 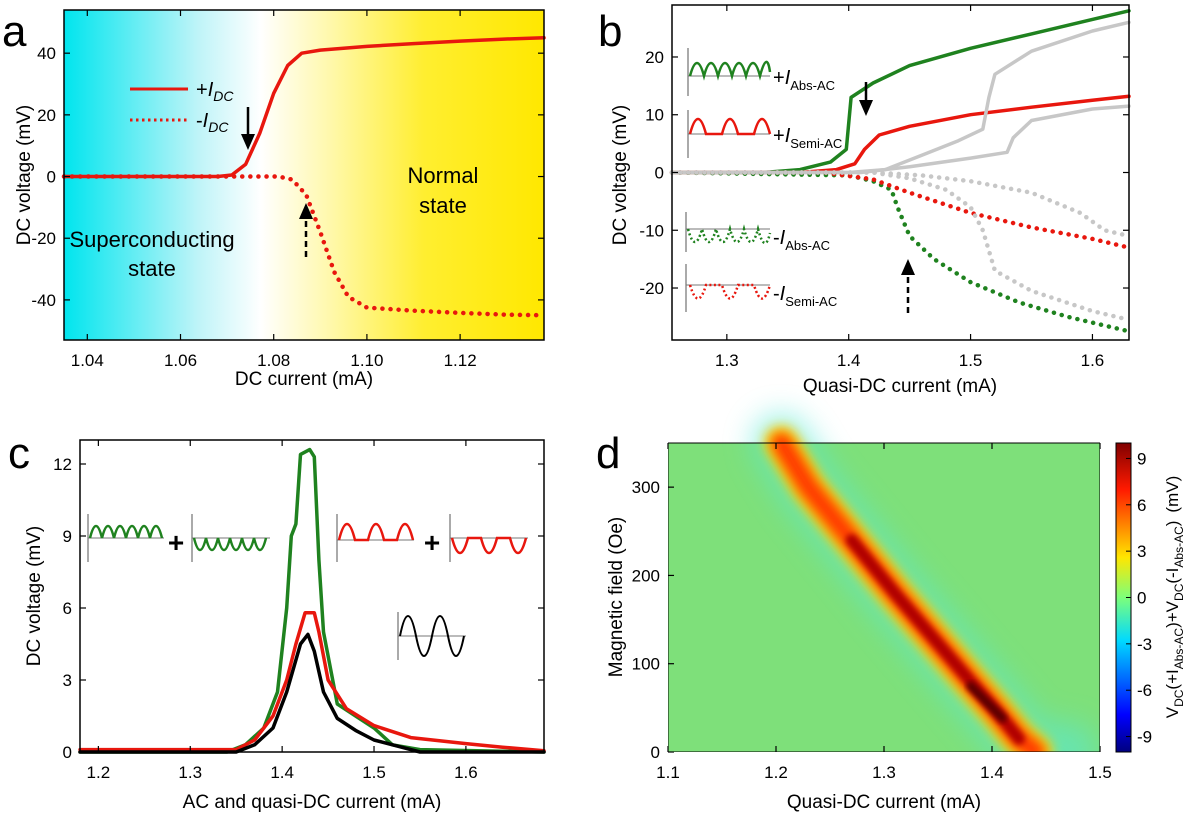 I want to click on x-axis-label: DC current (mA), so click(x=304, y=379).